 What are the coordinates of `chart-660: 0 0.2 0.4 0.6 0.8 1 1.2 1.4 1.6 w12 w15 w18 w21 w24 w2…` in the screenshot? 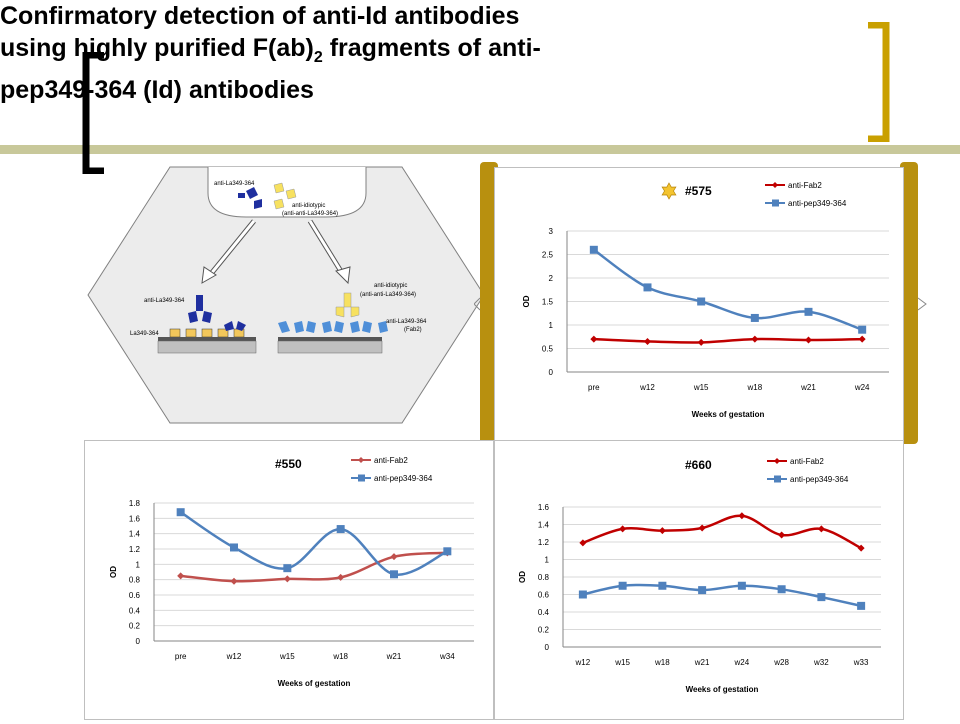 It's located at (699, 575).